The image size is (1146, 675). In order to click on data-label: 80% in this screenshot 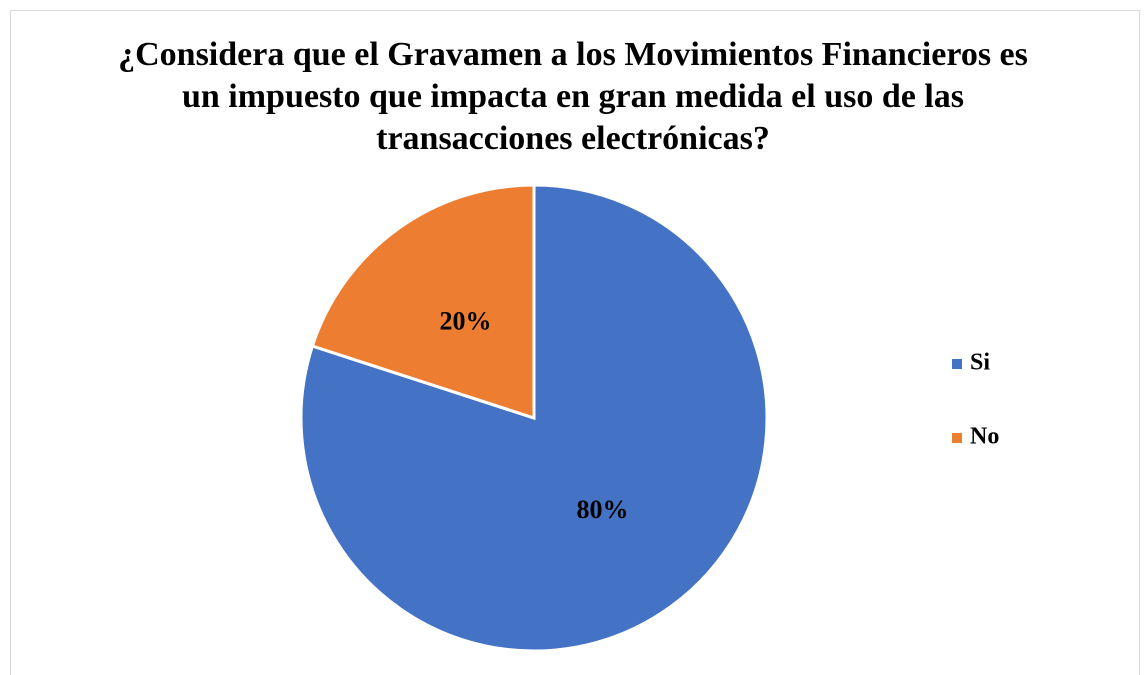, I will do `click(602, 509)`.